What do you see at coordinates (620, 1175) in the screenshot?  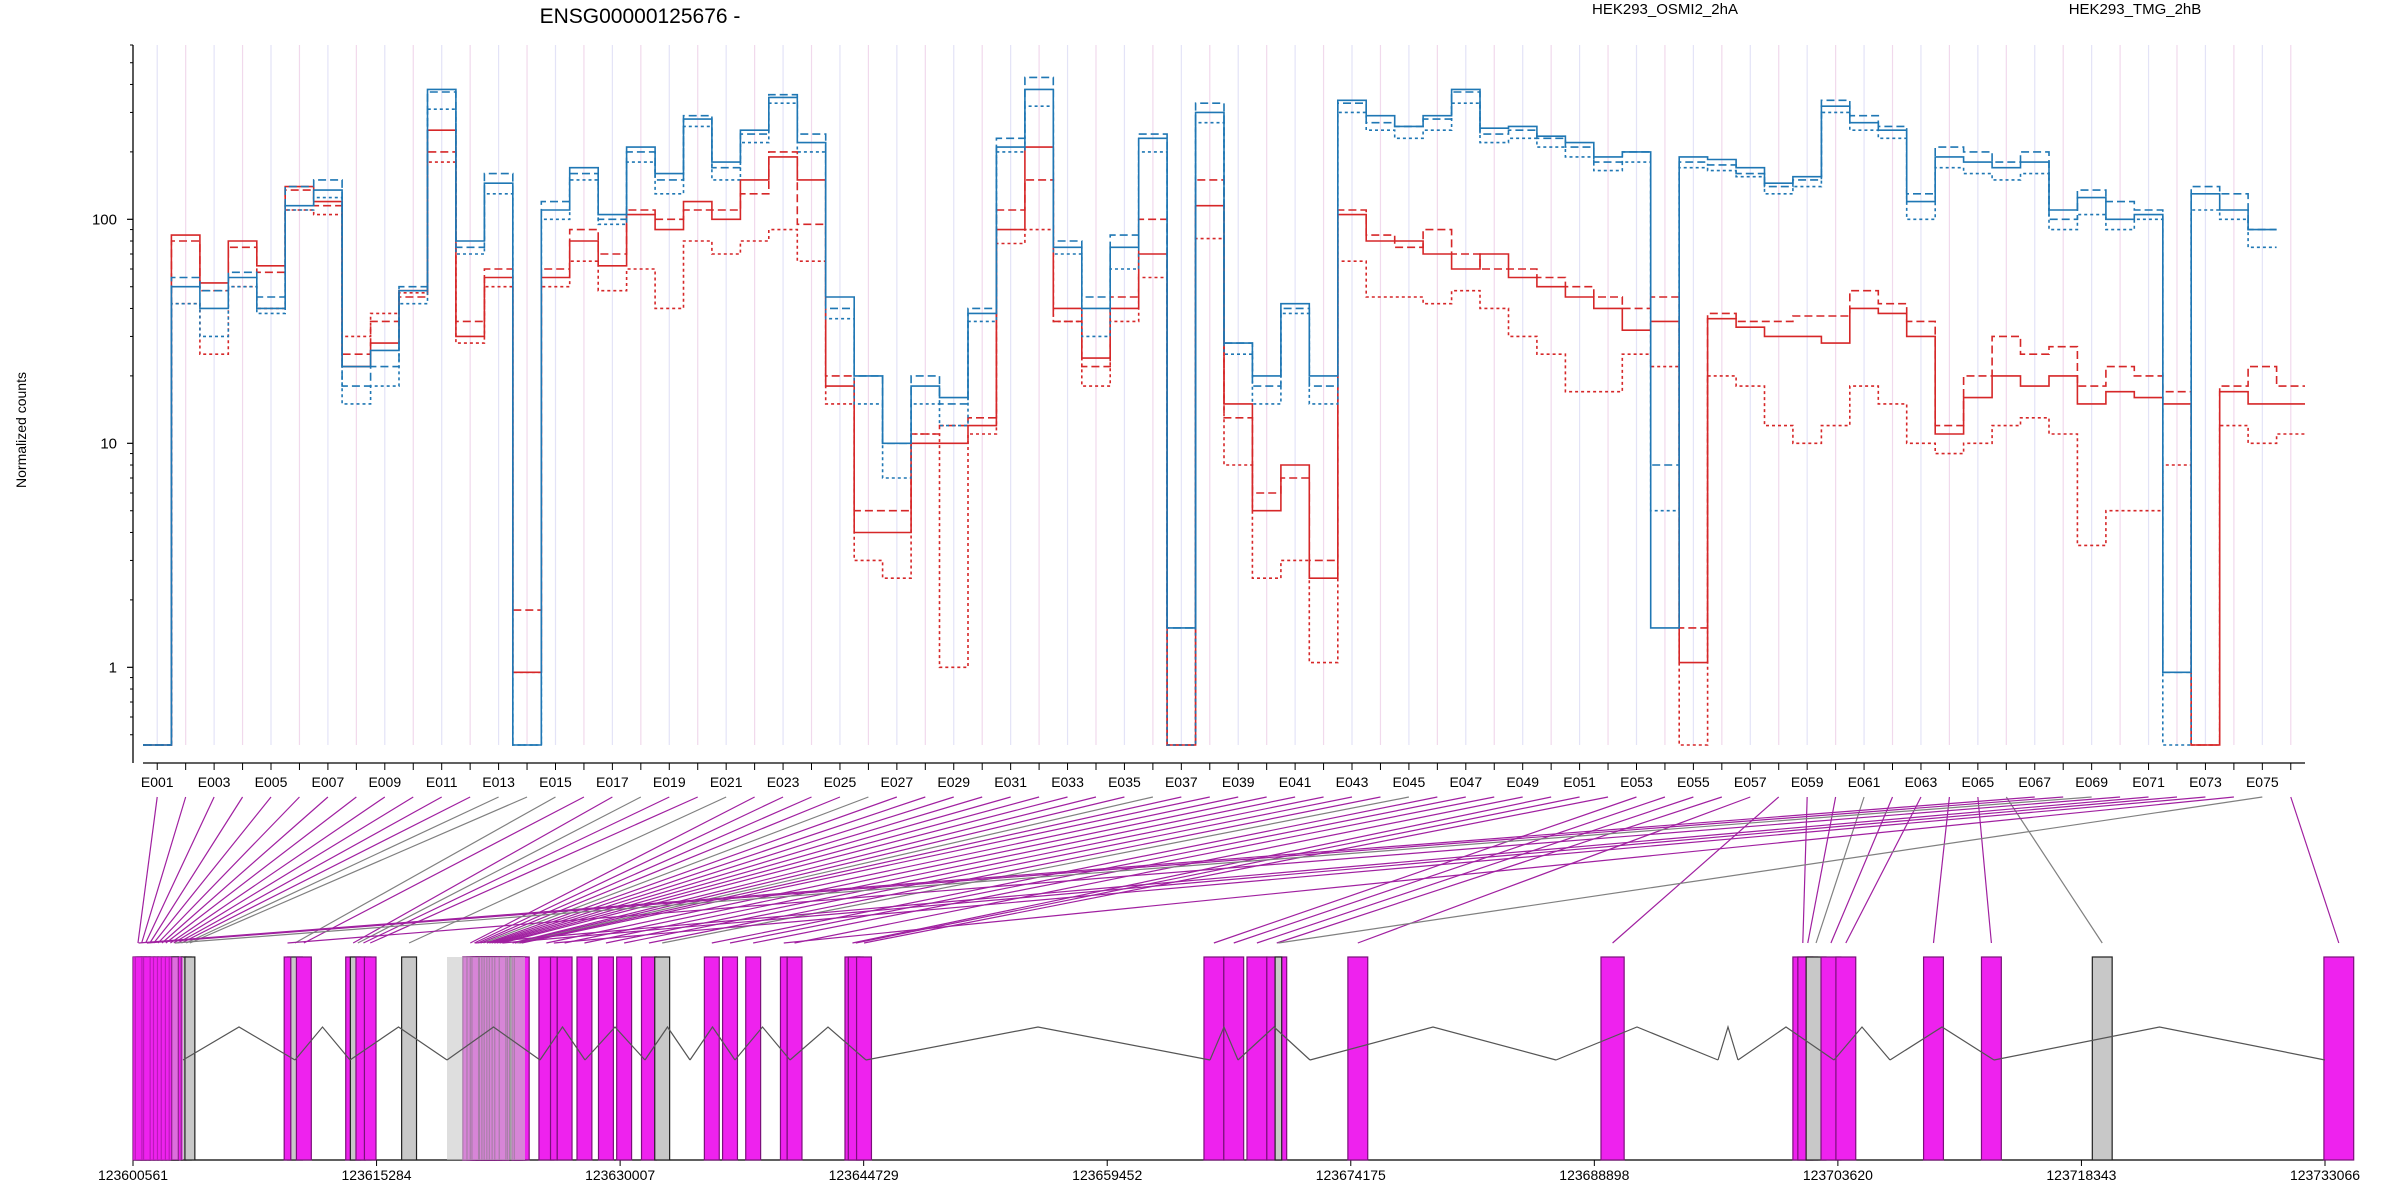 I see `genomic-coordinate-label: 123630007` at bounding box center [620, 1175].